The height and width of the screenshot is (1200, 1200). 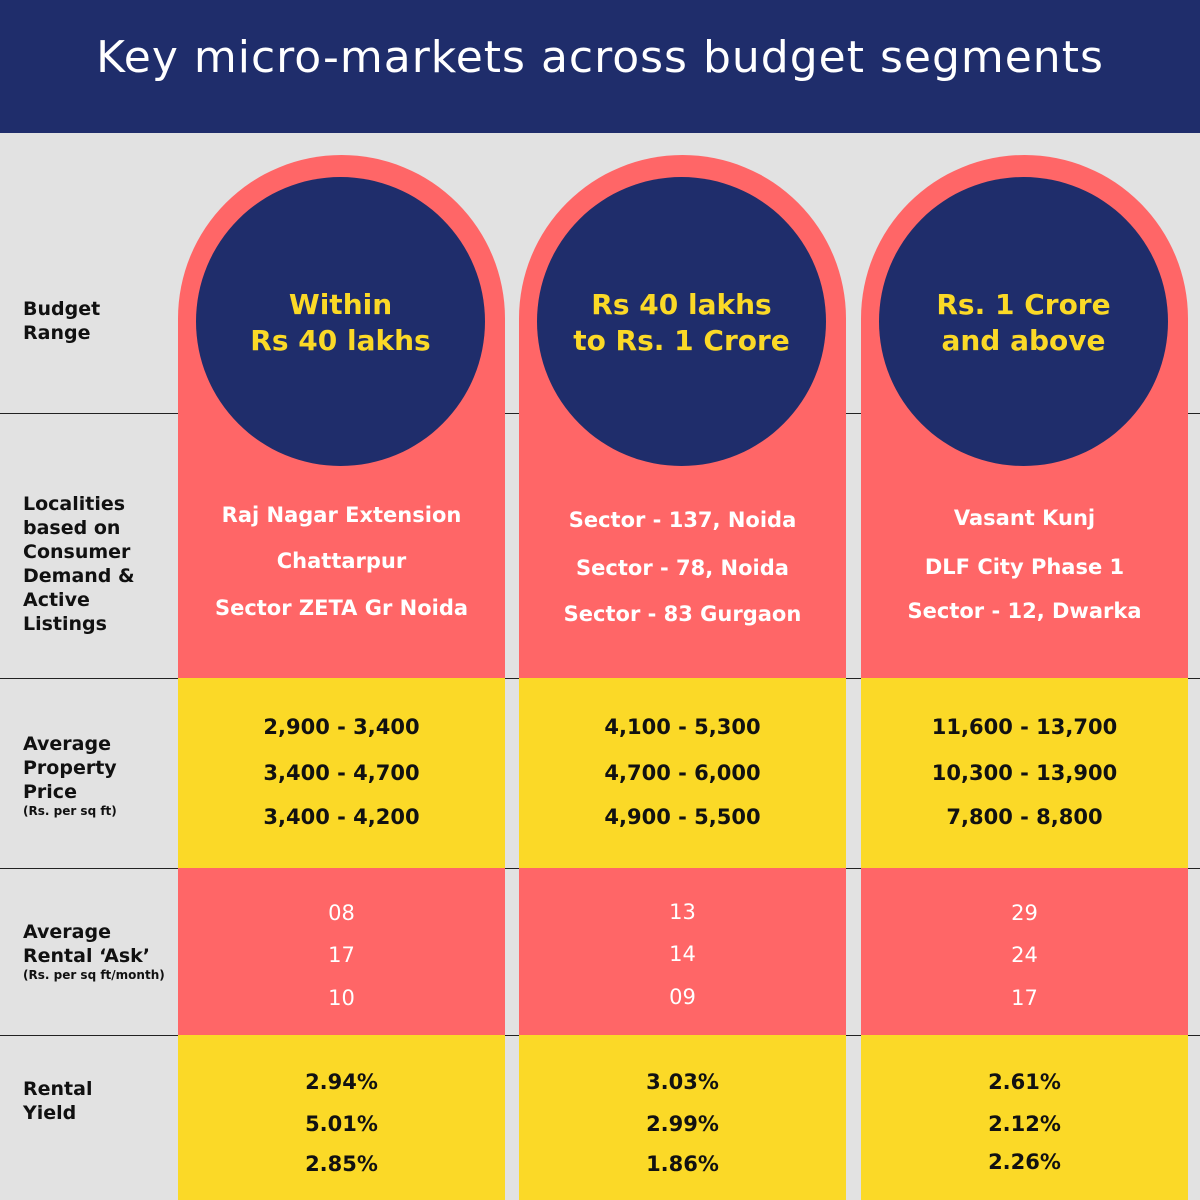 I want to click on budget-range-line-2: Rs 40 lakhs, so click(x=340, y=340).